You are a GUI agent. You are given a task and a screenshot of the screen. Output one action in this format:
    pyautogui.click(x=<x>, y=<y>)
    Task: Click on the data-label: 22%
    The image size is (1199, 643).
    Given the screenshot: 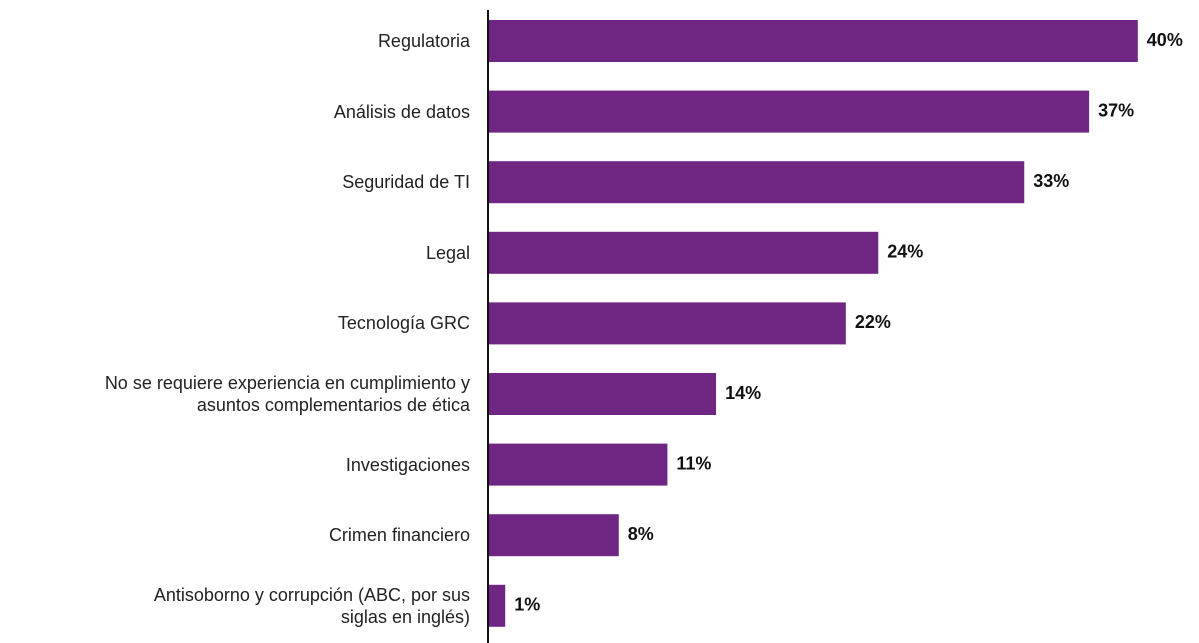 What is the action you would take?
    pyautogui.click(x=873, y=322)
    